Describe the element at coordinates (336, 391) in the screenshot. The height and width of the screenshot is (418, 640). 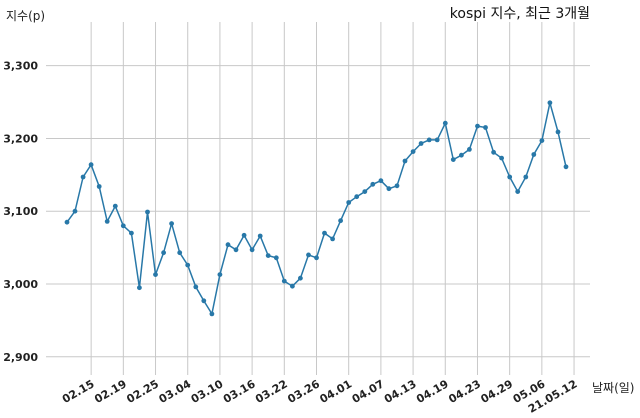
I see `x-tick-label: 04.01` at that location.